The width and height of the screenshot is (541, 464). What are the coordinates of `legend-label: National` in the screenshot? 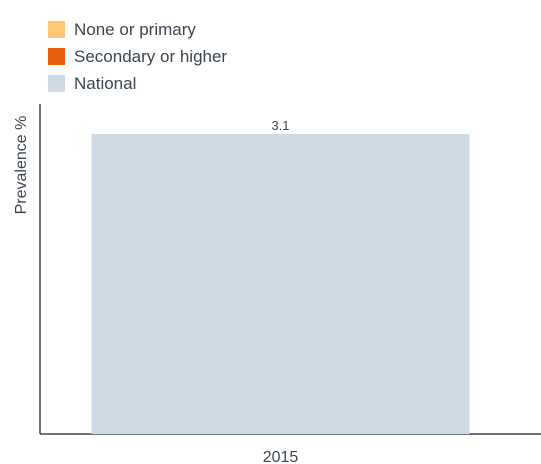 It's located at (105, 83).